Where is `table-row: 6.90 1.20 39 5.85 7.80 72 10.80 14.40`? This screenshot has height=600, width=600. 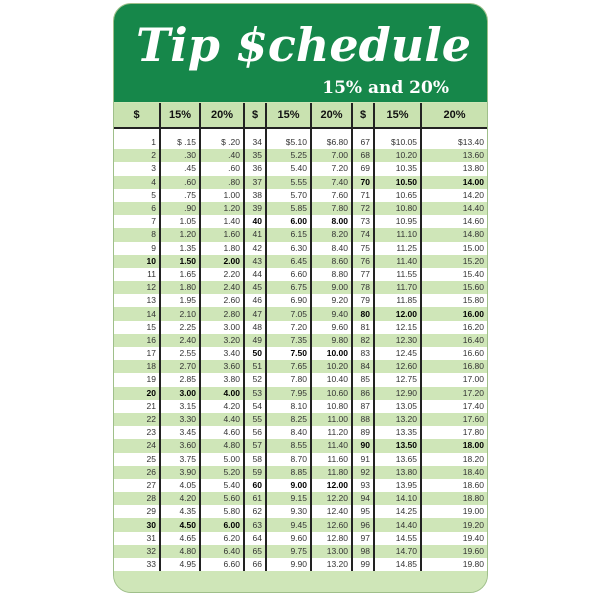
table-row: 6.90 1.20 39 5.85 7.80 72 10.80 14.40 is located at coordinates (300, 208).